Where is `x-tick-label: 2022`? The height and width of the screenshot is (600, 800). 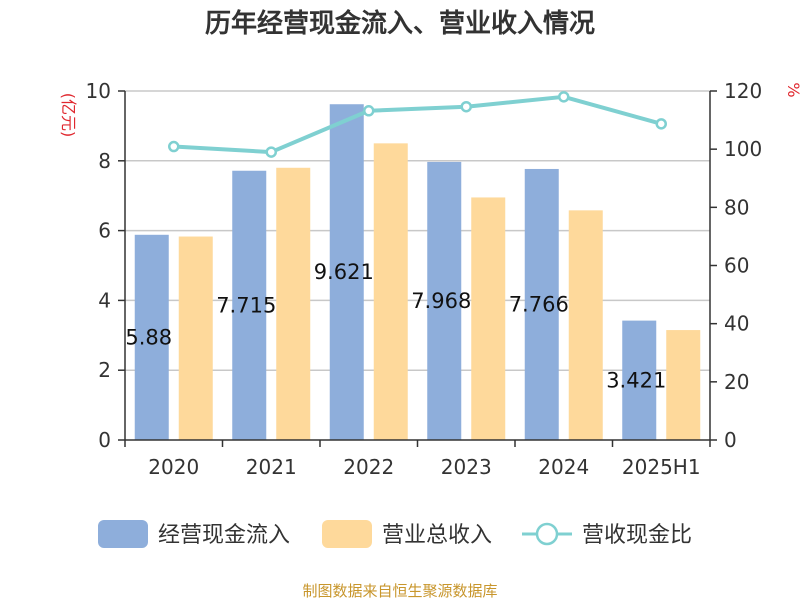 x-tick-label: 2022 is located at coordinates (368, 467).